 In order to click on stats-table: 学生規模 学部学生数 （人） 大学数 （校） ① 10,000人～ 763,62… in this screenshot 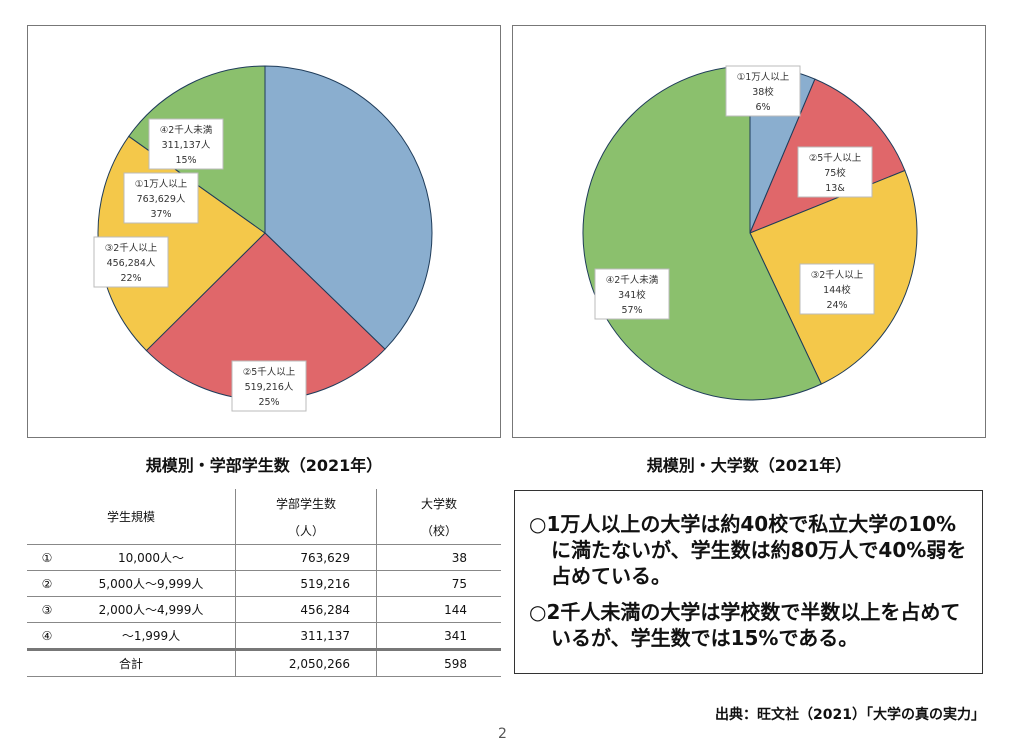, I will do `click(264, 583)`.